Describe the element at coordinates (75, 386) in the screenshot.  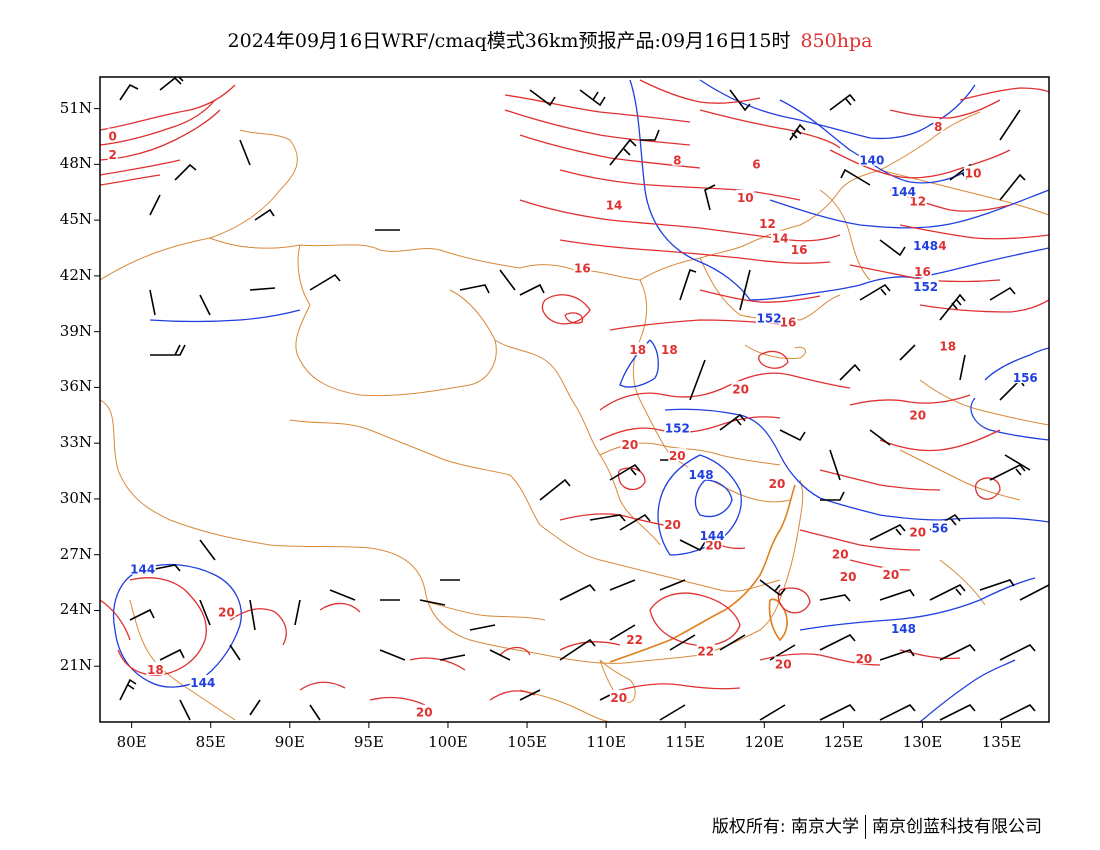
I see `lat-label: 36N` at that location.